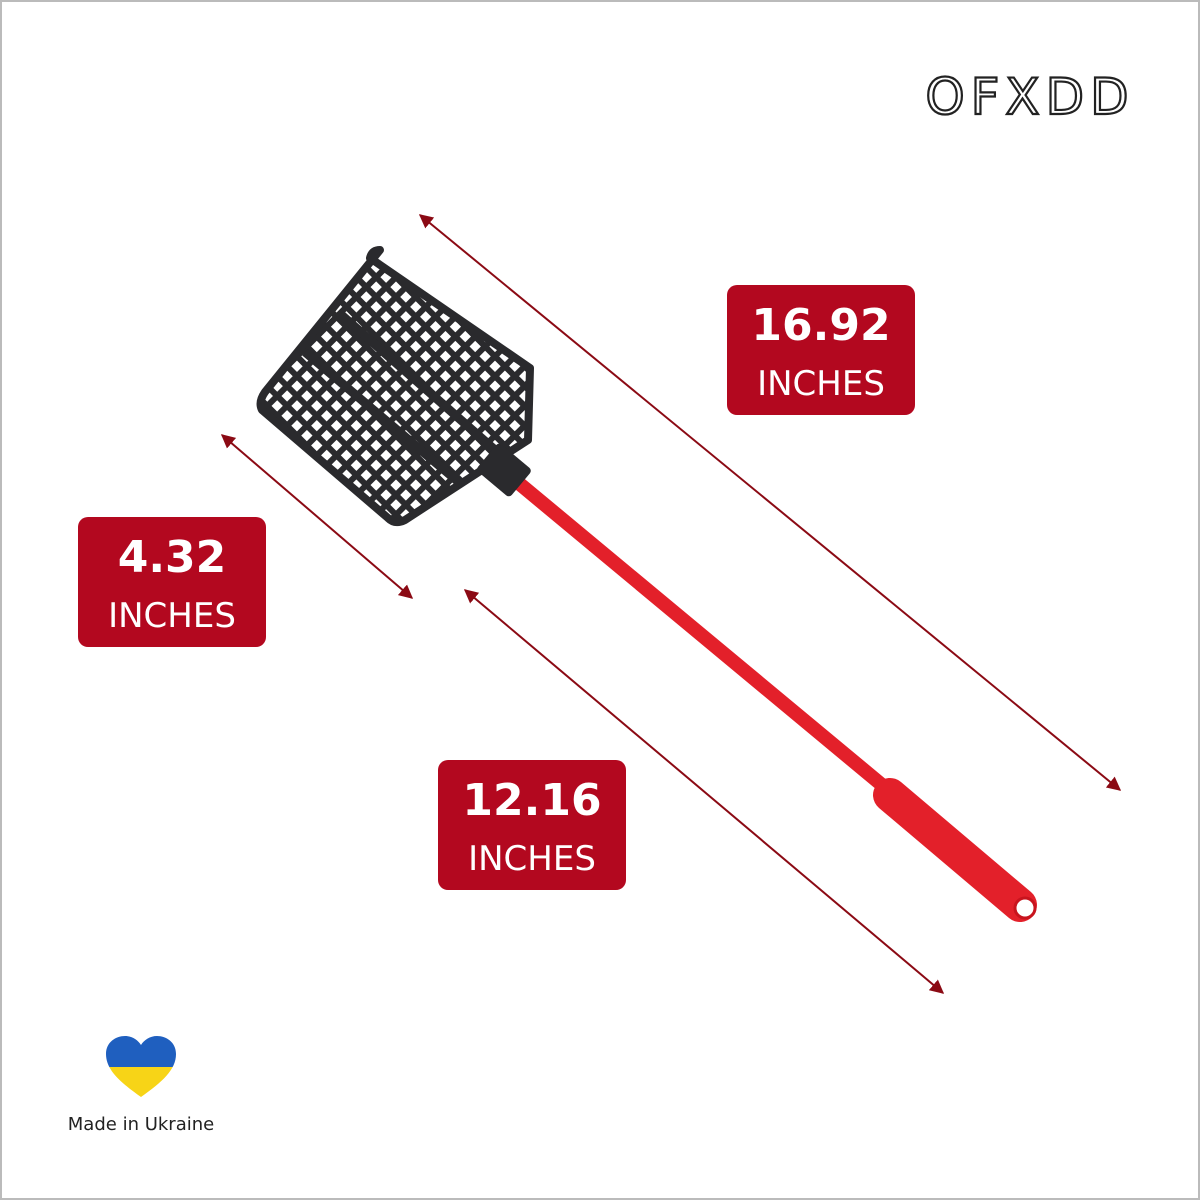  I want to click on dimension-value: 16.92, so click(820, 325).